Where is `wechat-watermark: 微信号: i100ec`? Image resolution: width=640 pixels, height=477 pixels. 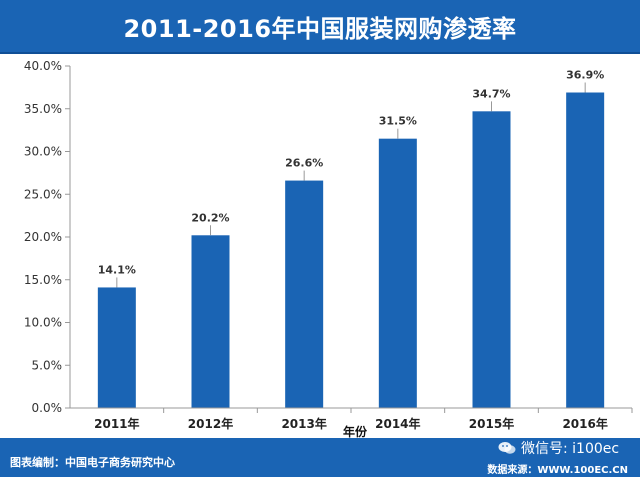
wechat-watermark: 微信号: i100ec is located at coordinates (569, 448).